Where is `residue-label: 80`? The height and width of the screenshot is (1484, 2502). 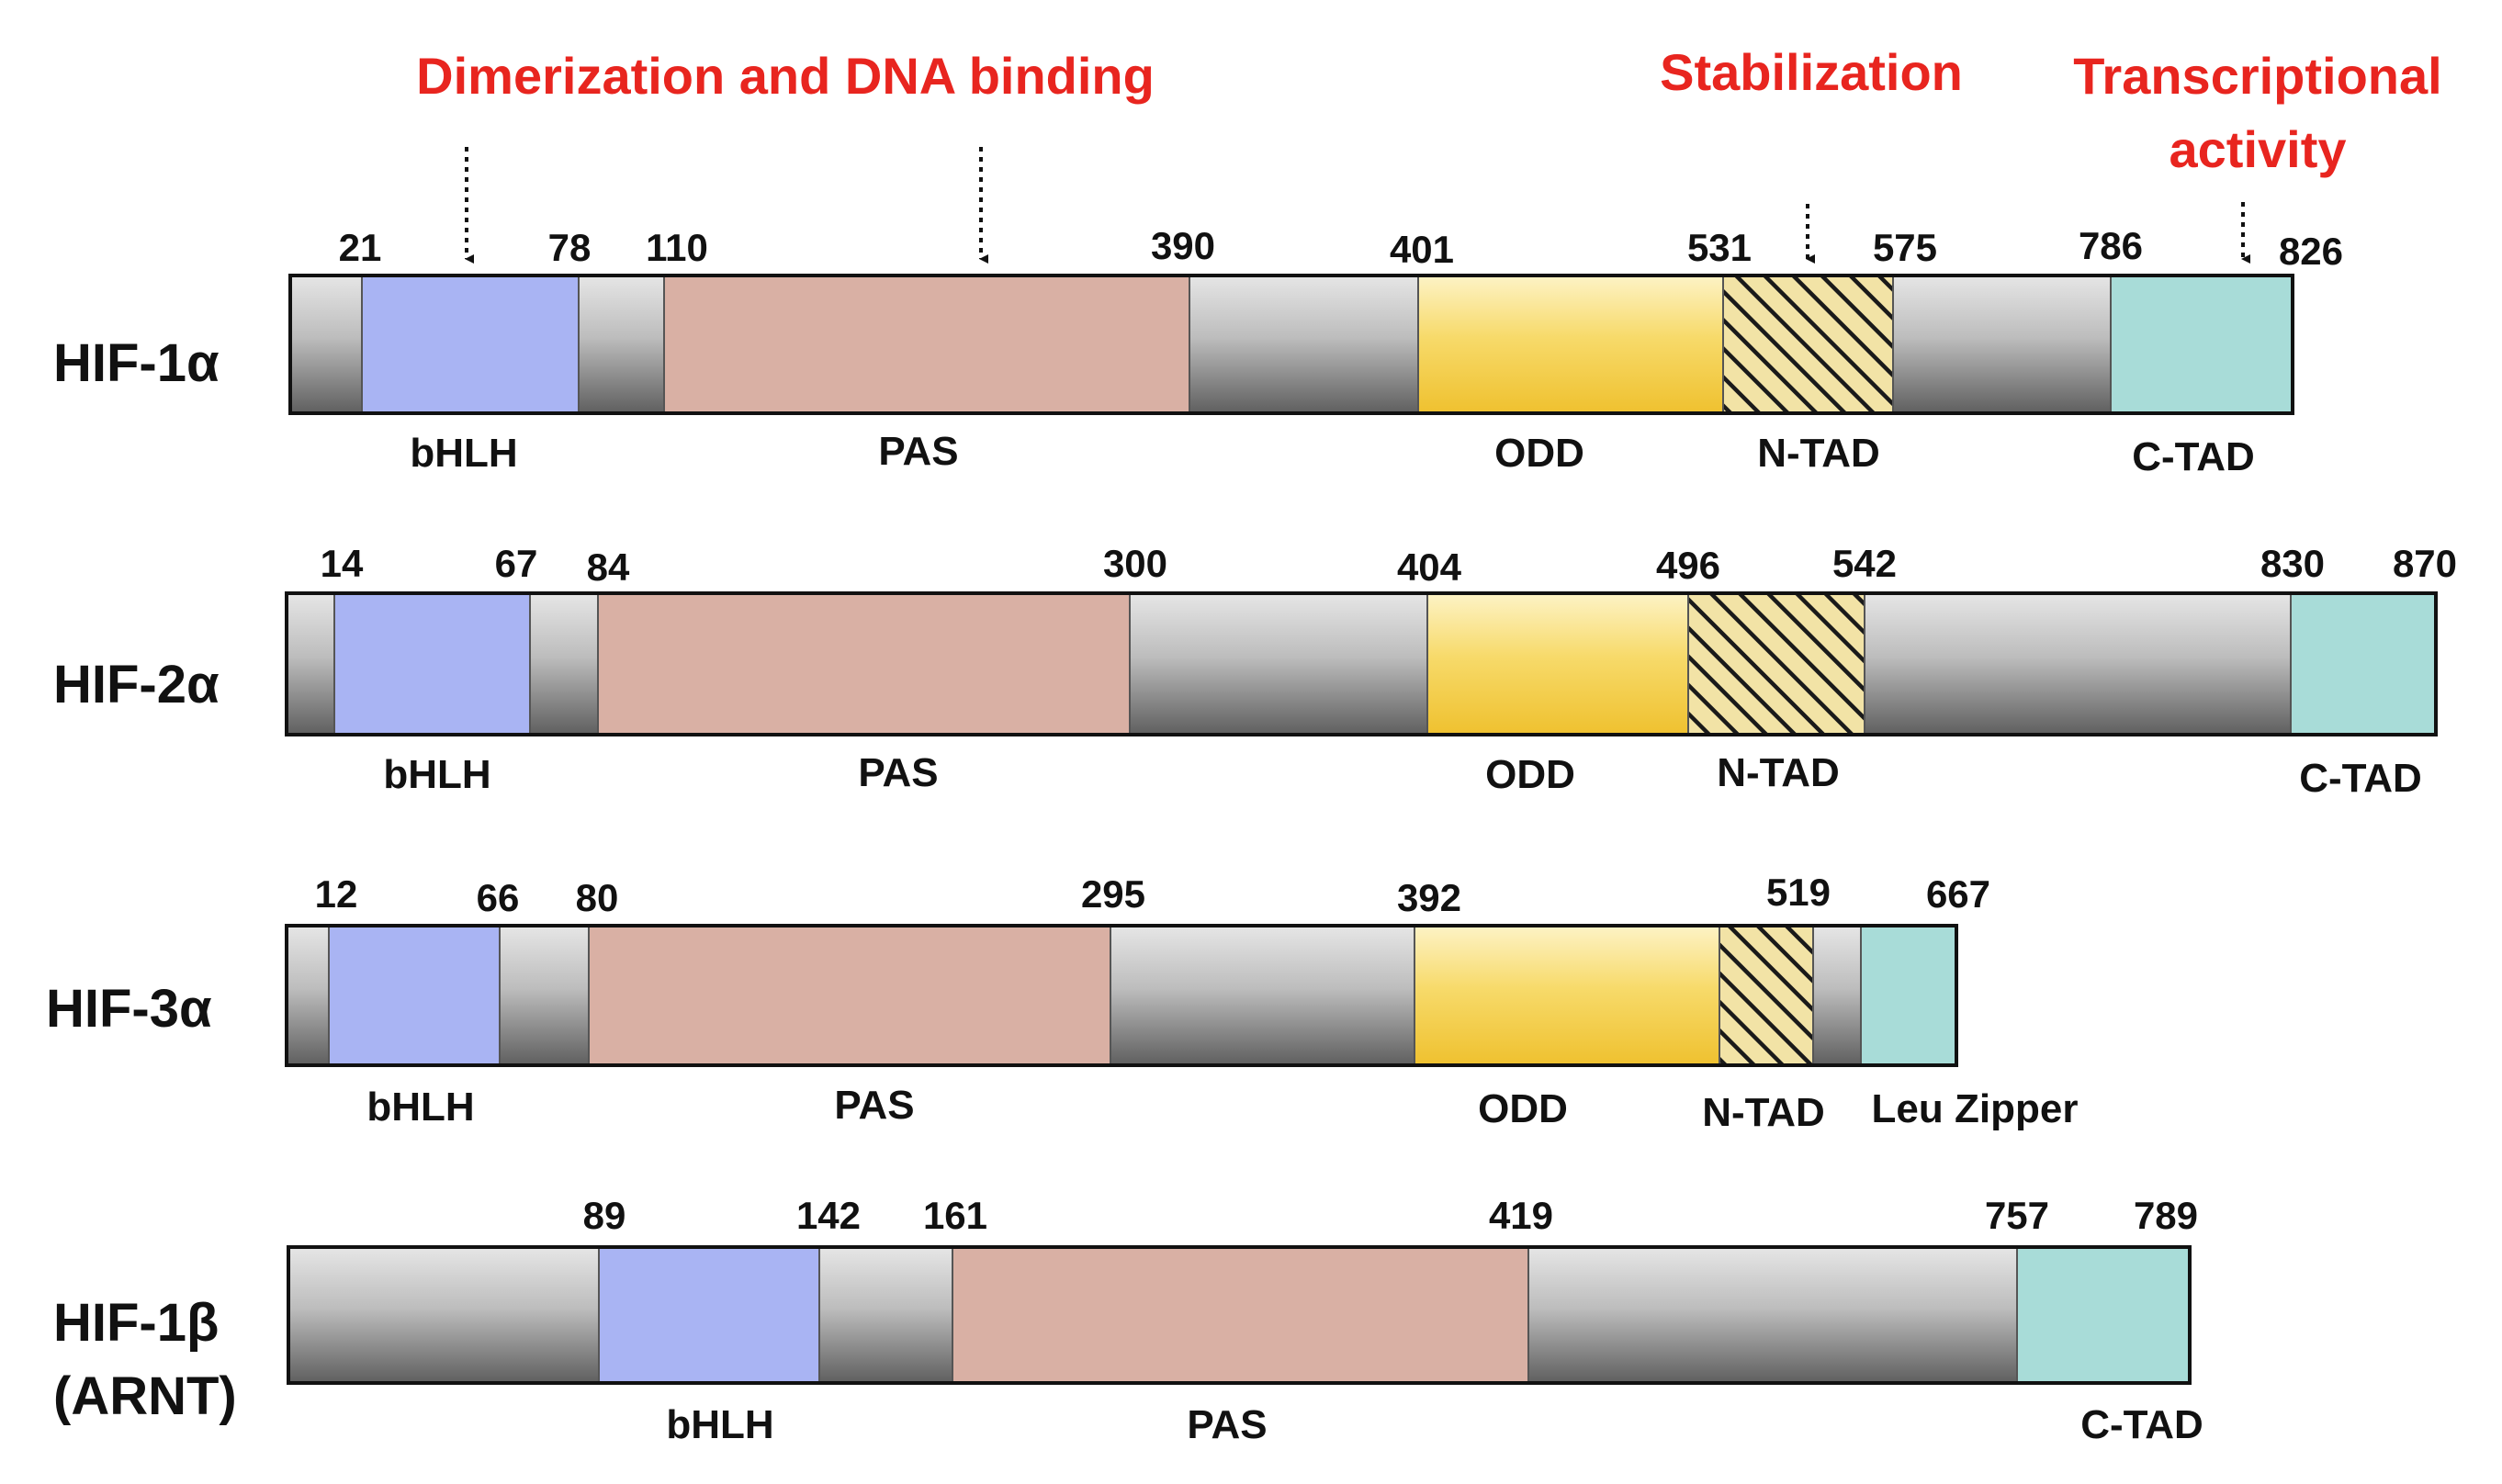 residue-label: 80 is located at coordinates (597, 898).